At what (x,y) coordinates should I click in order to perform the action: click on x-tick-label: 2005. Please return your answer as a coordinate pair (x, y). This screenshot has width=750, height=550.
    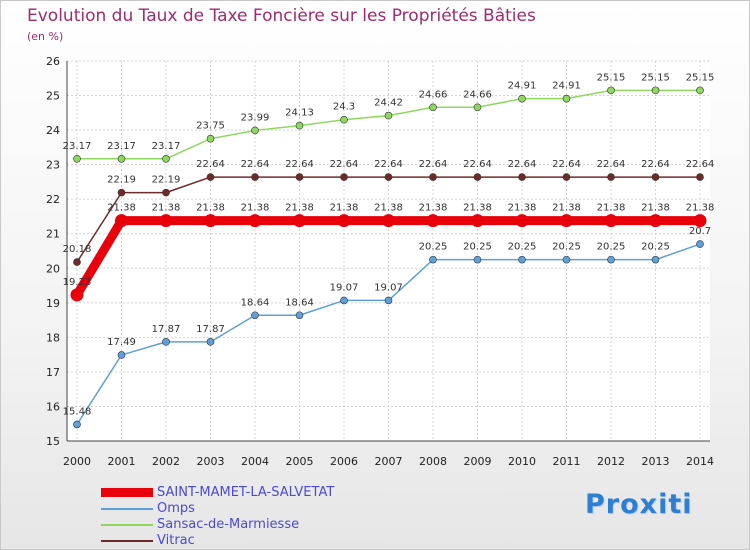
    Looking at the image, I should click on (300, 461).